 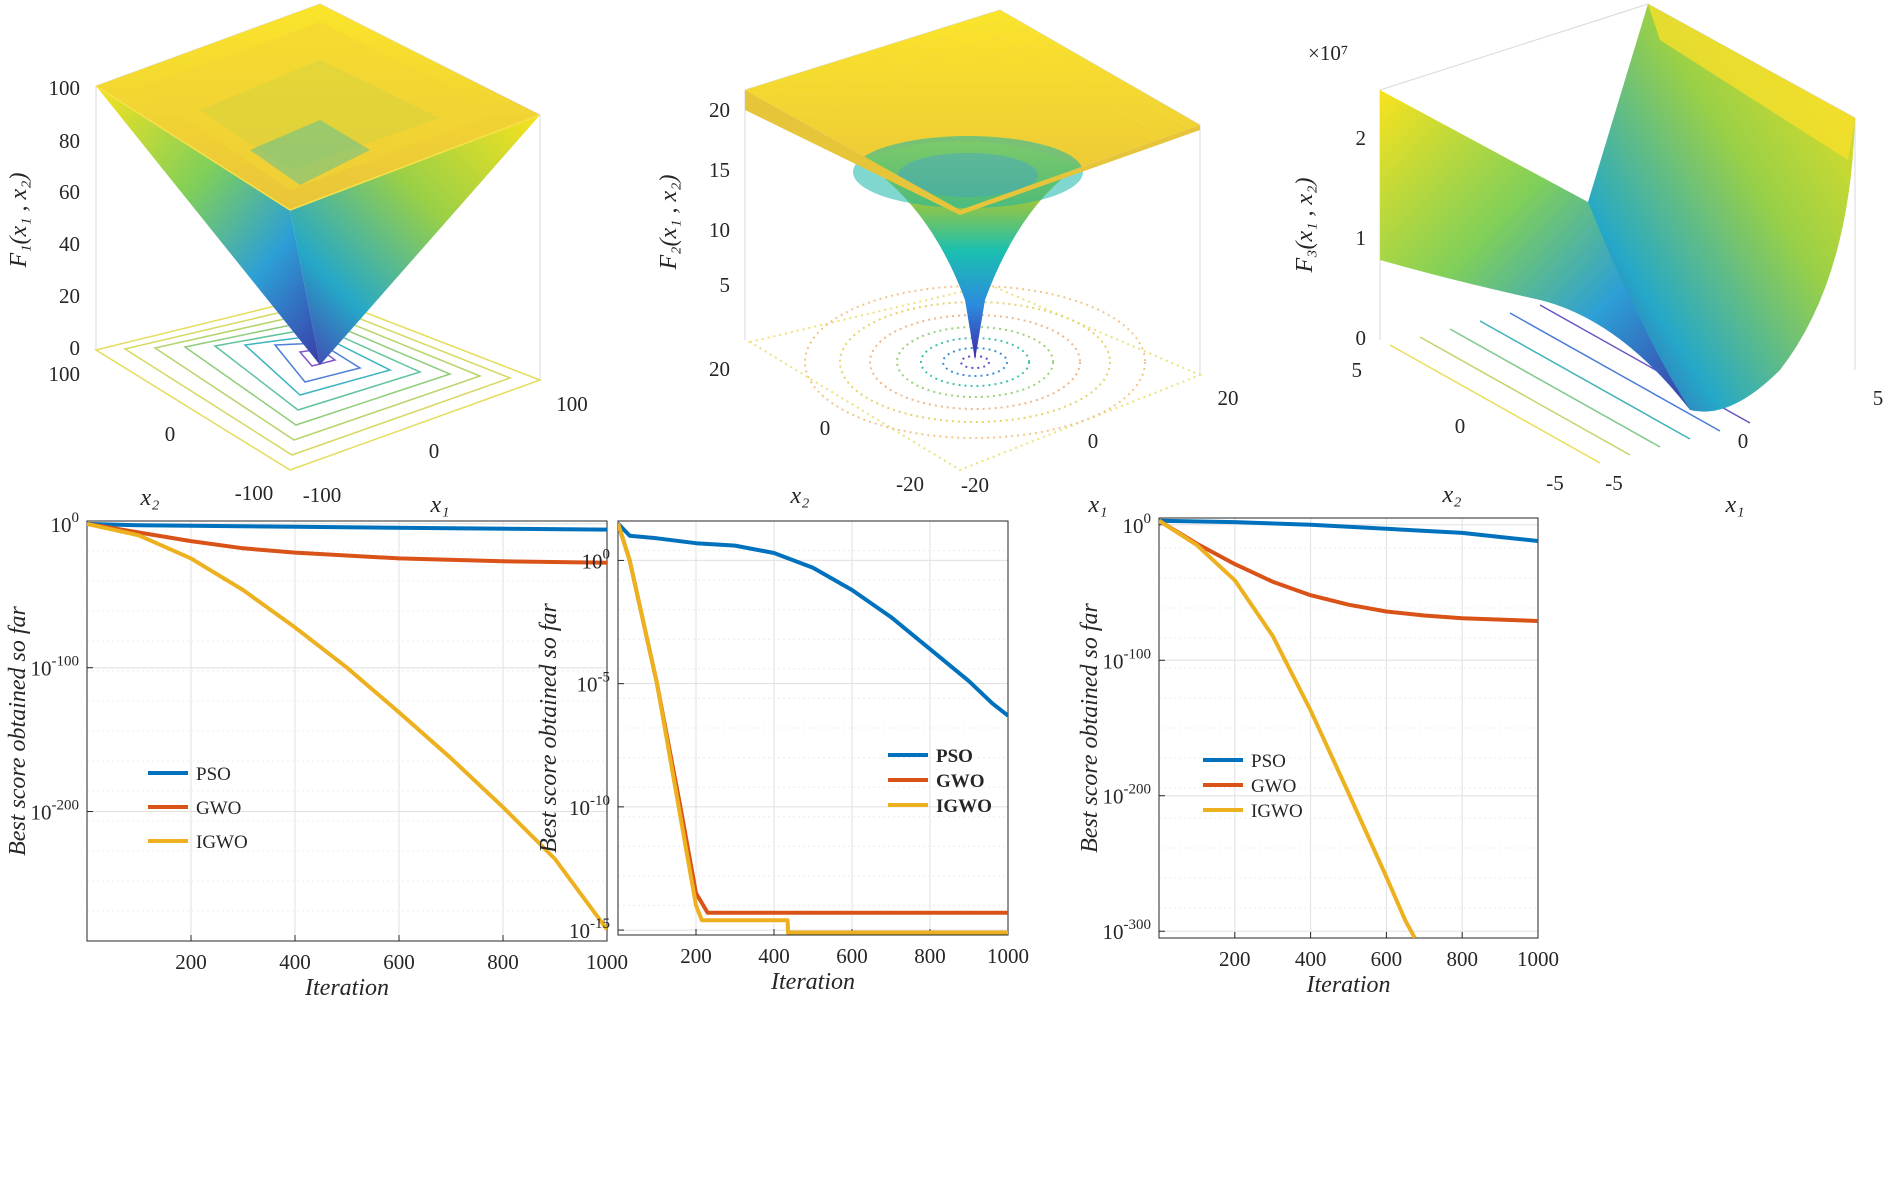 I want to click on f1-ztick: 80, so click(x=69, y=141).